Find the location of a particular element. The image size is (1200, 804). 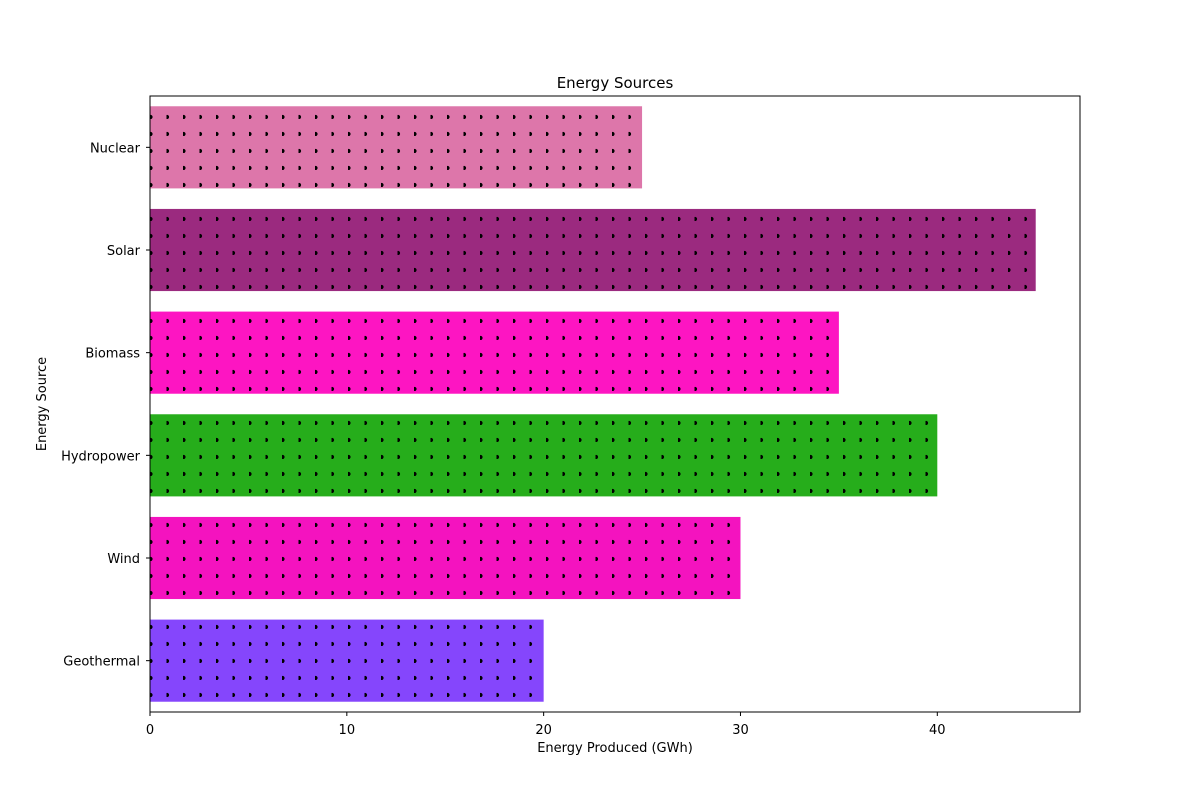

chart-title: Energy Sources is located at coordinates (615, 83).